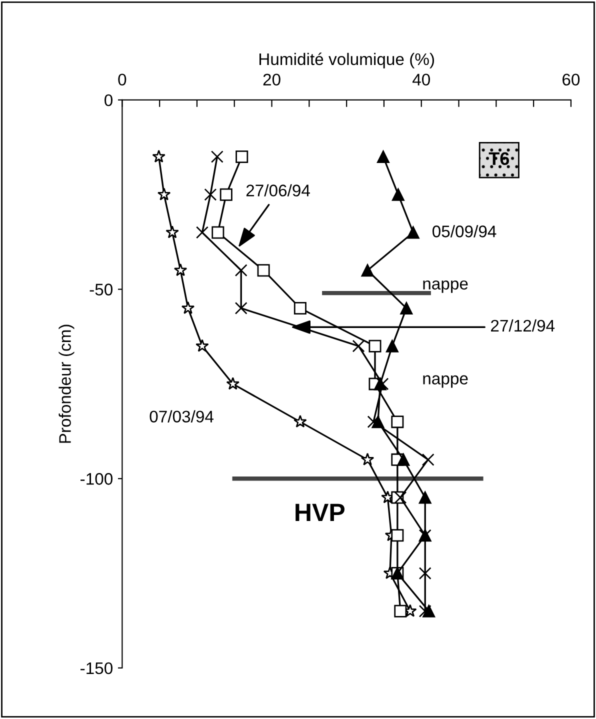 The image size is (596, 719). I want to click on x-tick-label: 20, so click(271, 80).